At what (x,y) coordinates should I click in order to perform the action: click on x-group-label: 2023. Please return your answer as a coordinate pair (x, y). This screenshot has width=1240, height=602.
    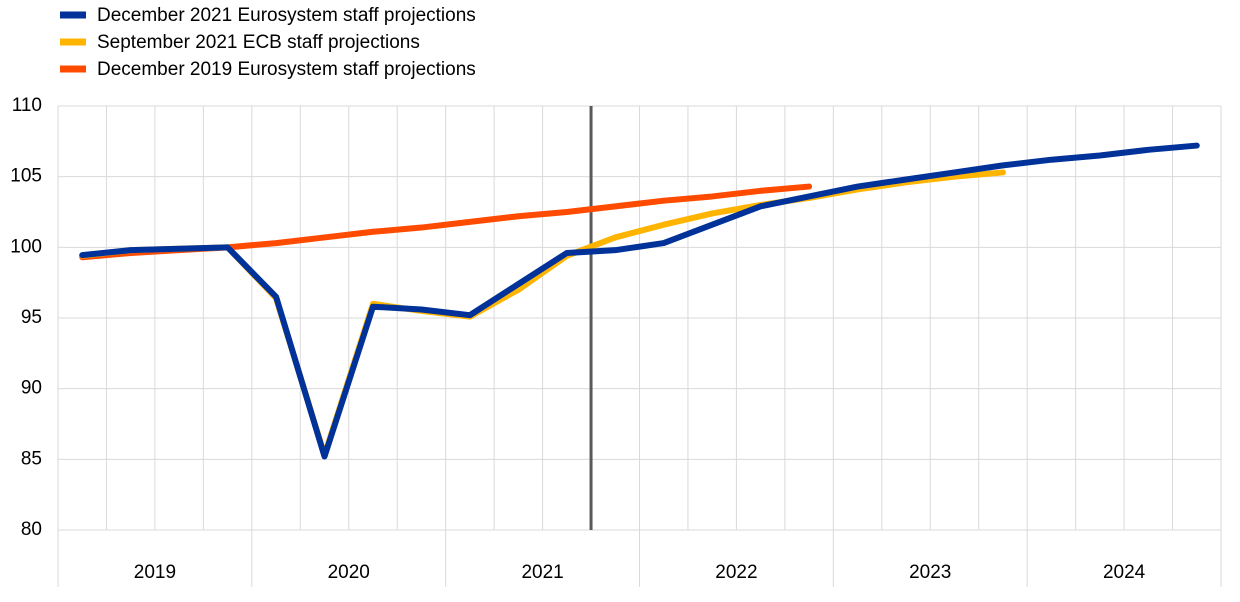
    Looking at the image, I should click on (930, 572).